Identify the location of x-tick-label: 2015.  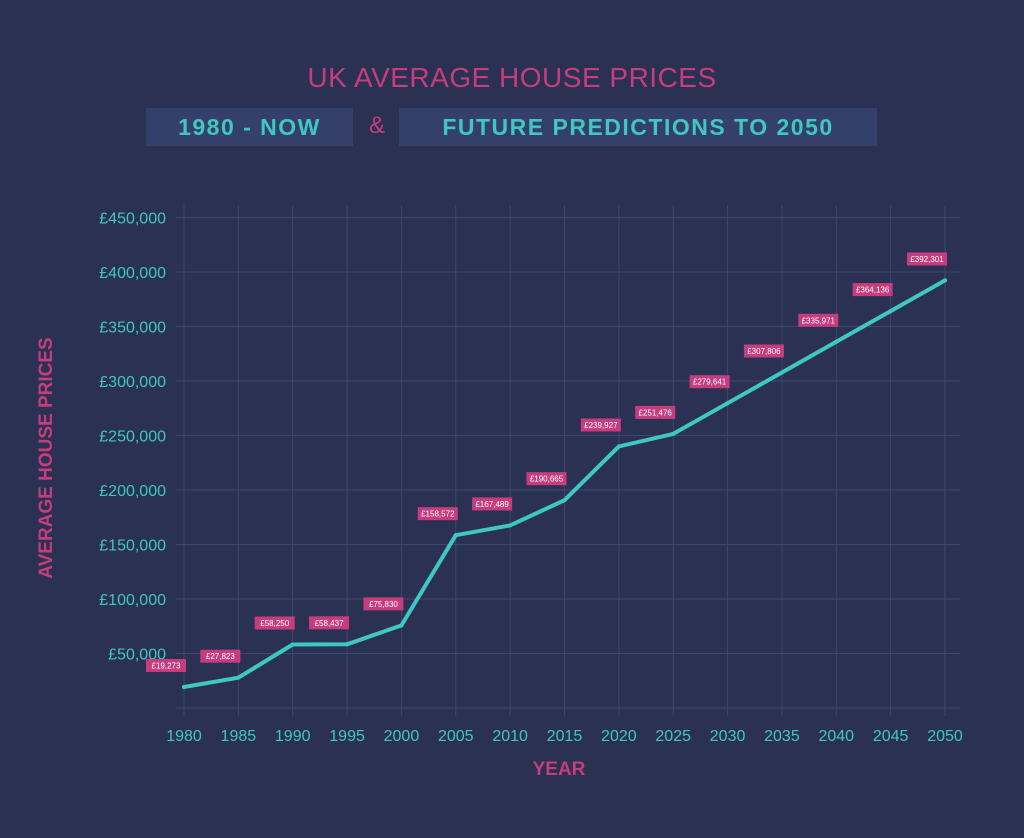
(565, 736).